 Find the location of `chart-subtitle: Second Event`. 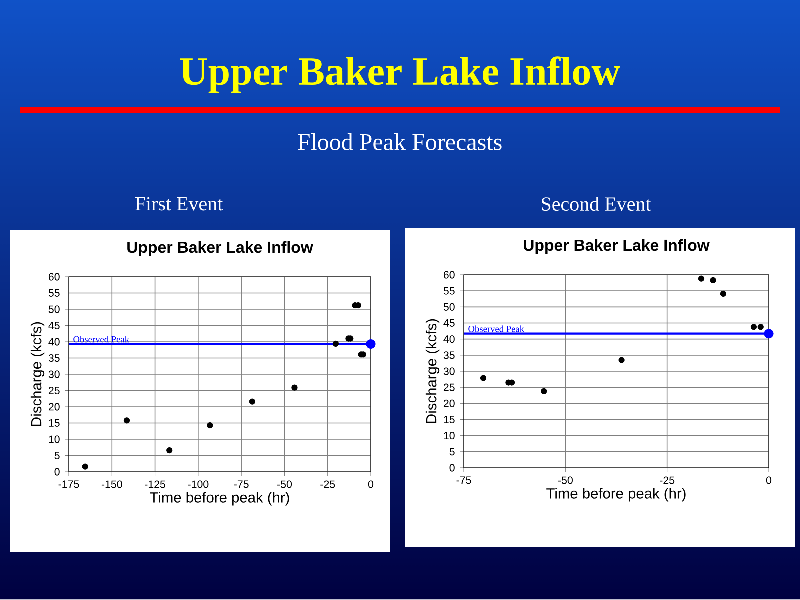

chart-subtitle: Second Event is located at coordinates (597, 204).